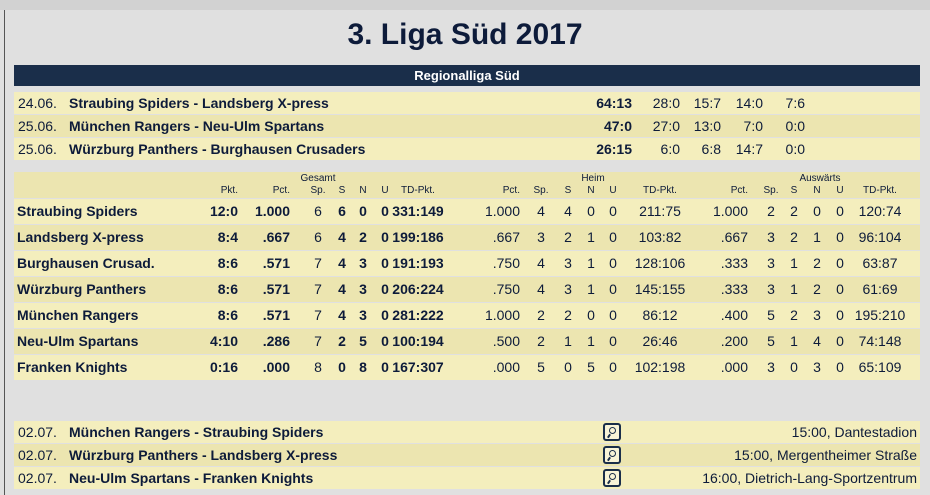 Image resolution: width=930 pixels, height=495 pixels. Describe the element at coordinates (660, 211) in the screenshot. I see `stat-cell: 211:75` at that location.